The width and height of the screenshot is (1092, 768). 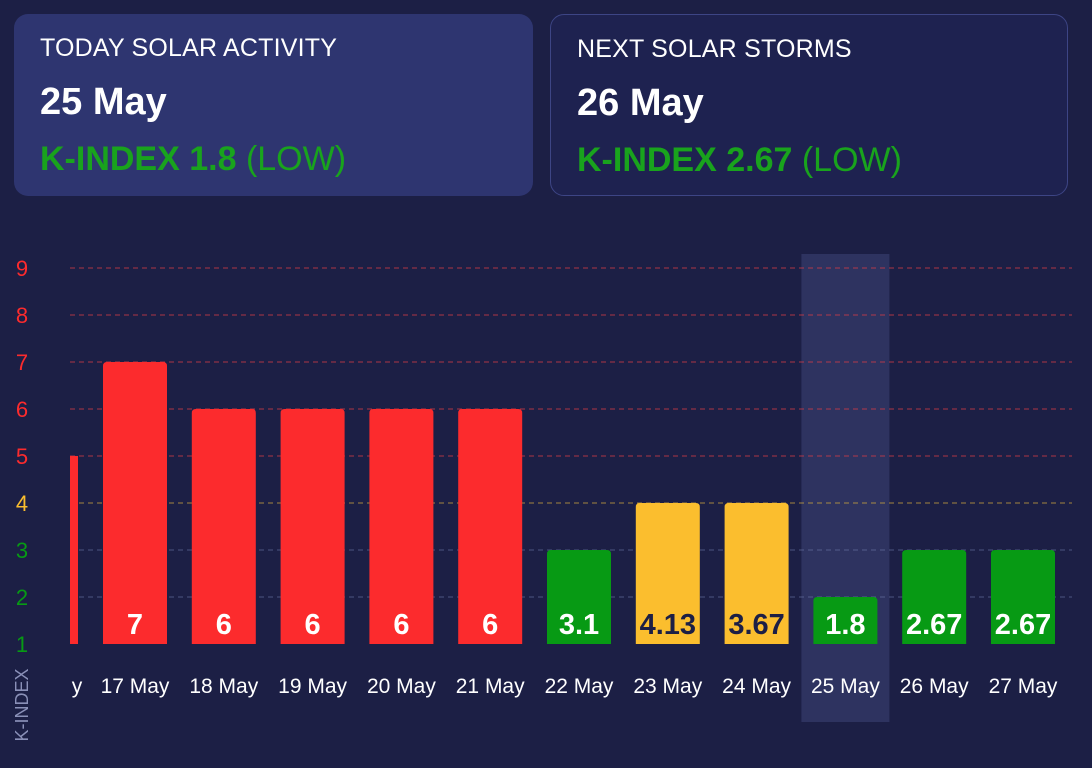 What do you see at coordinates (667, 686) in the screenshot?
I see `x-tick-label: 23 May` at bounding box center [667, 686].